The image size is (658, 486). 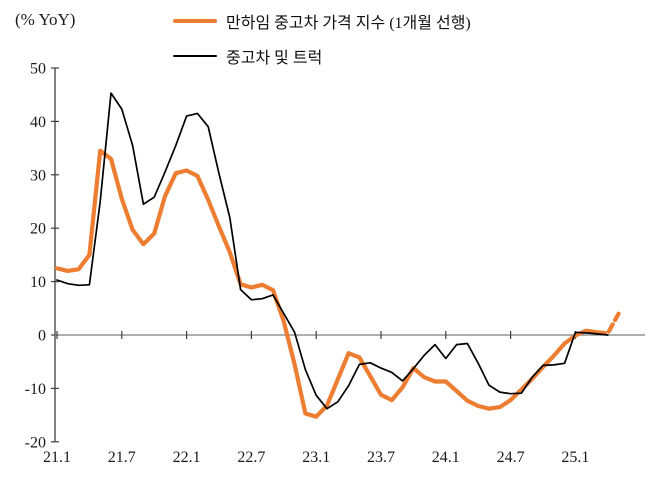 I want to click on manheim-line-swatch, so click(x=195, y=21).